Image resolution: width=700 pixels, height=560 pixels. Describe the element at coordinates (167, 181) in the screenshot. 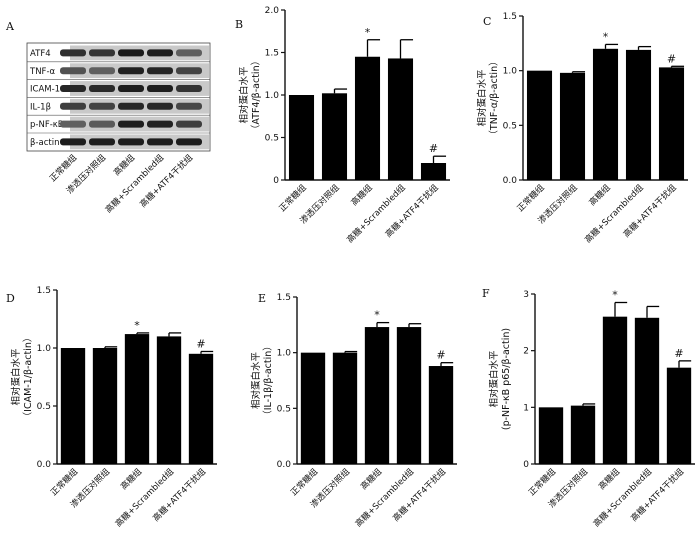

I see `blot-category-label: 高糖+ATF4干扰组` at that location.